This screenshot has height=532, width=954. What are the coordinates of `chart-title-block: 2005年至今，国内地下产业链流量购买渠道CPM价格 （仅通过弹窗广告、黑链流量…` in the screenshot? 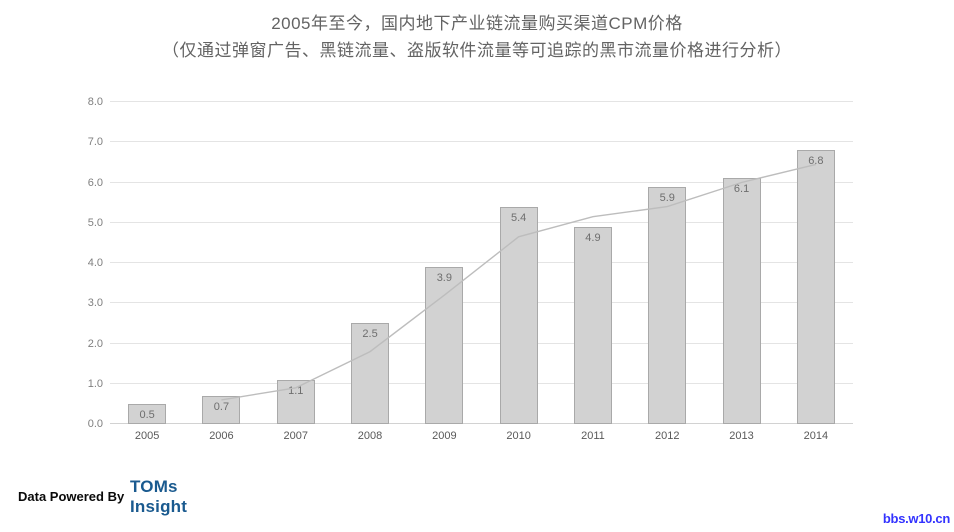 It's located at (477, 37).